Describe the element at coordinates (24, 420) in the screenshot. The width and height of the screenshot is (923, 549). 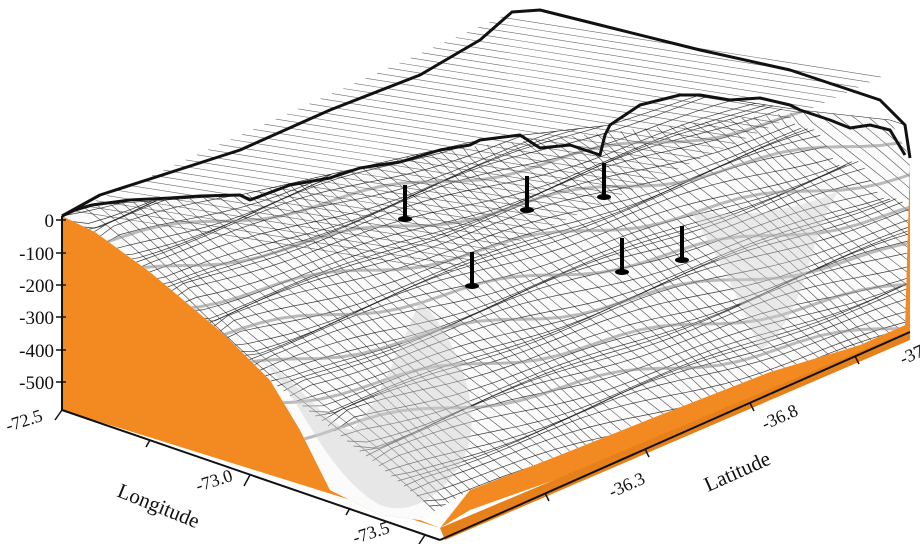
I see `longitude-tick-0: -72.5` at that location.